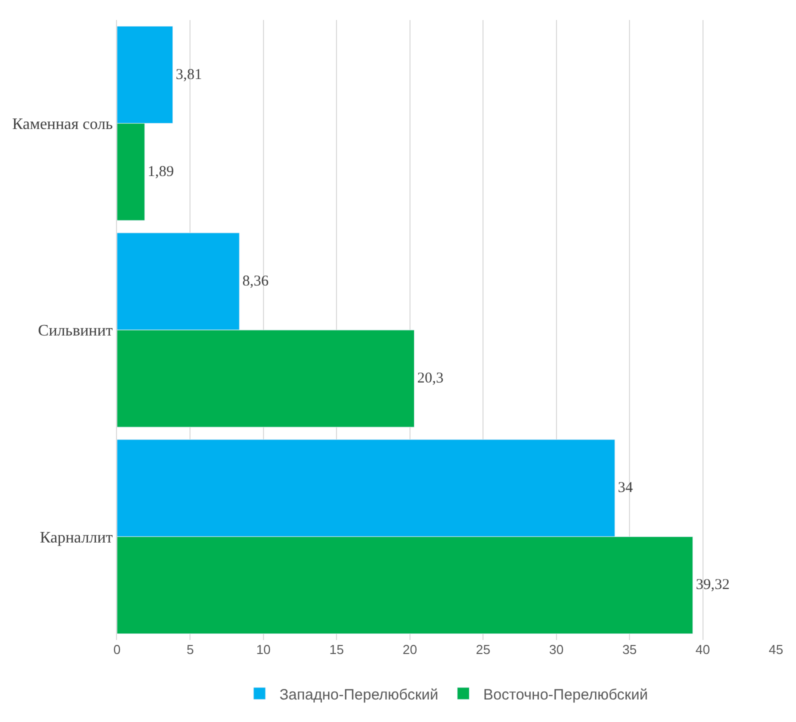  What do you see at coordinates (483, 649) in the screenshot?
I see `x-tick-label: 25` at bounding box center [483, 649].